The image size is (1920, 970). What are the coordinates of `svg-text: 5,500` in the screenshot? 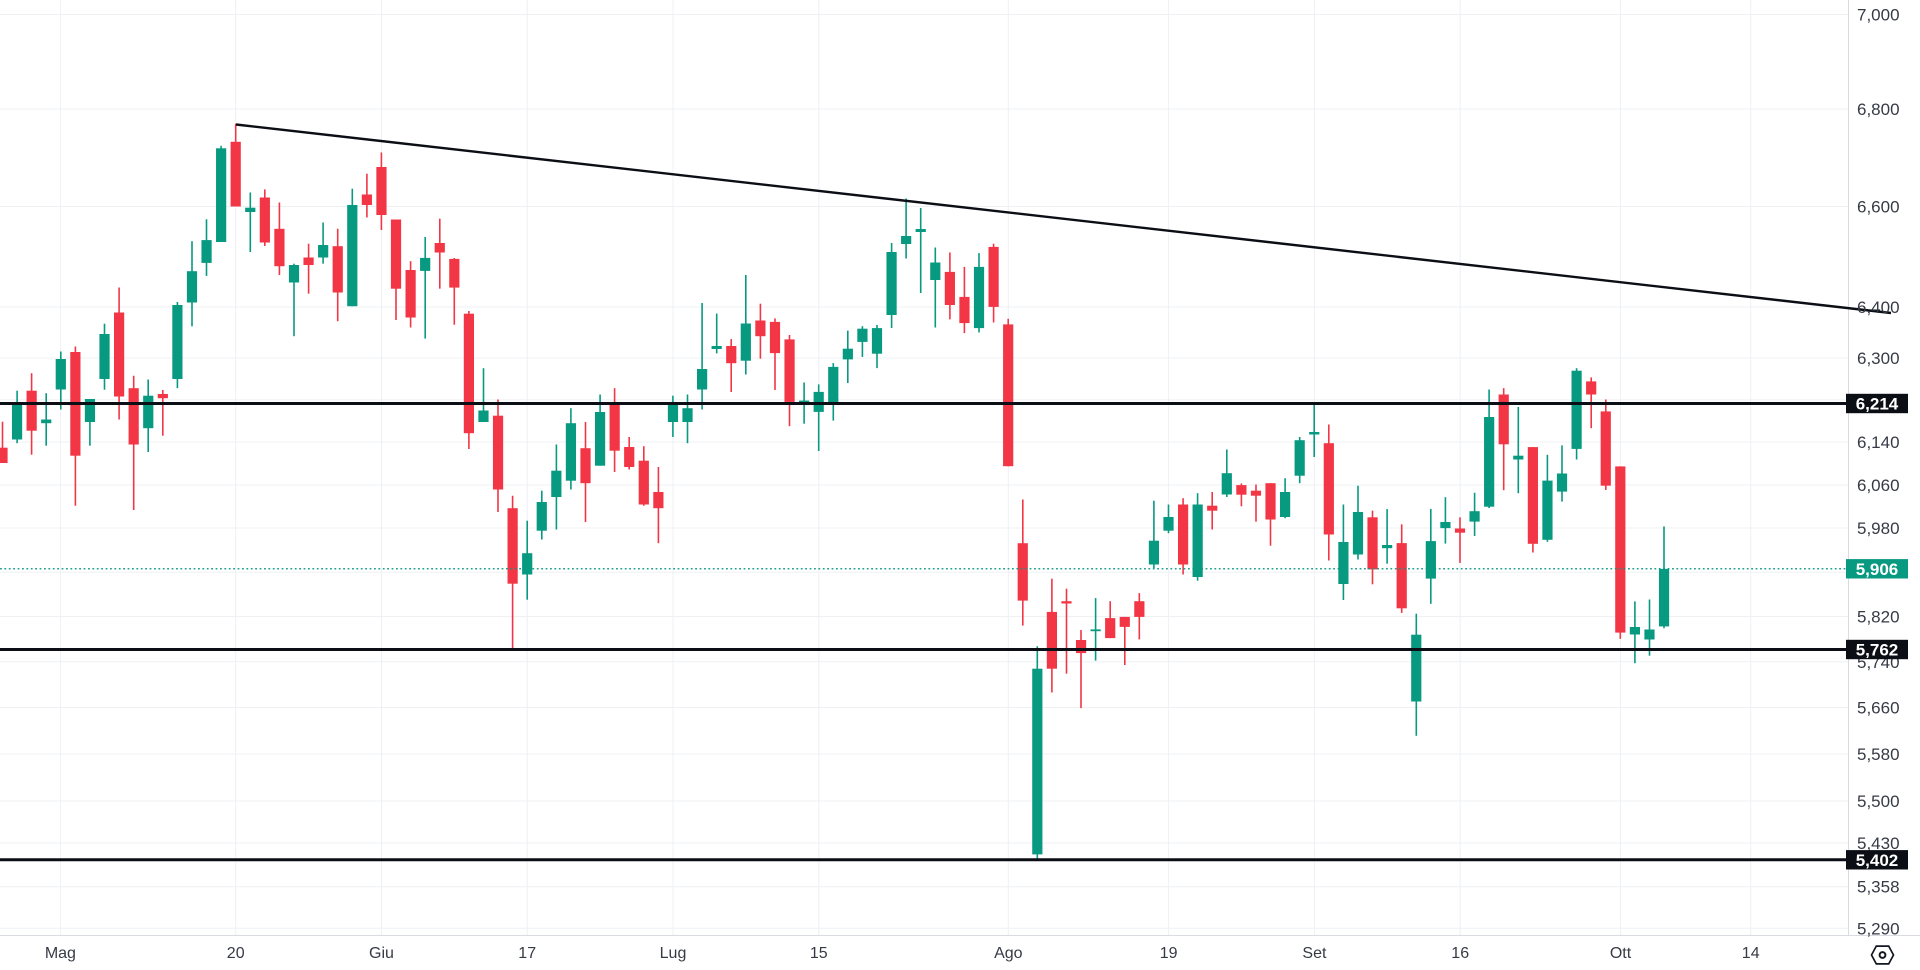 It's located at (1878, 801).